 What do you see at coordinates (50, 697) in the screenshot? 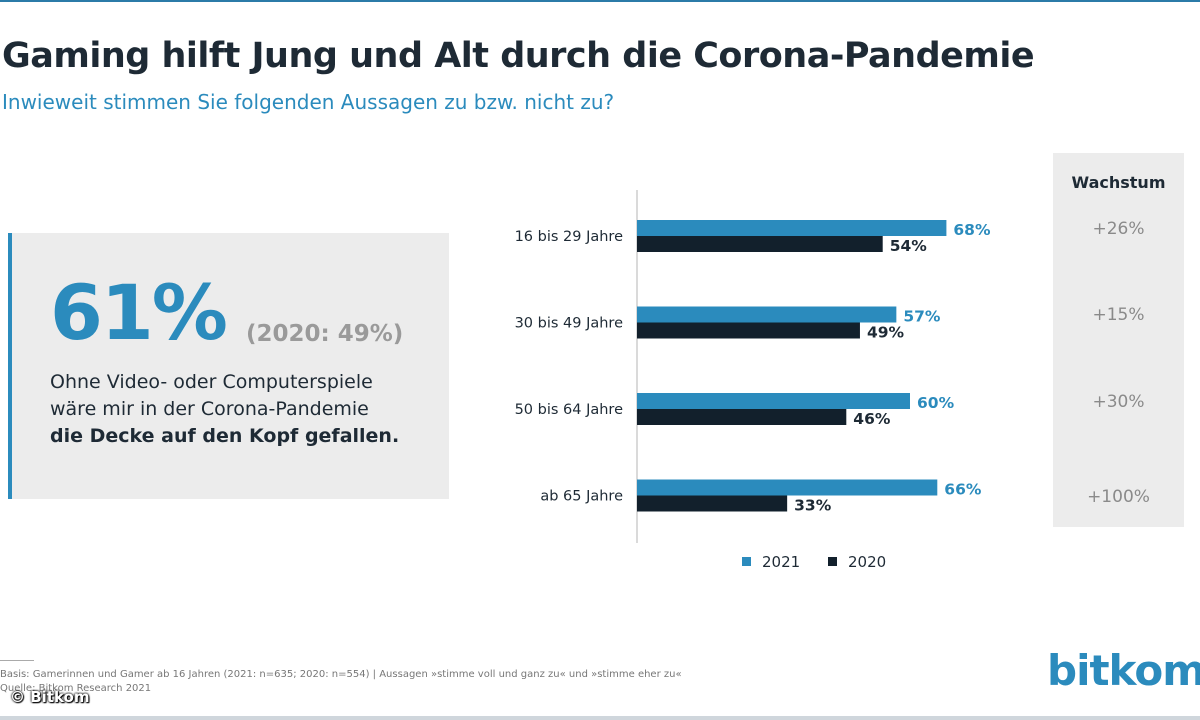
I see `copyright-watermark: © Bitkom` at bounding box center [50, 697].